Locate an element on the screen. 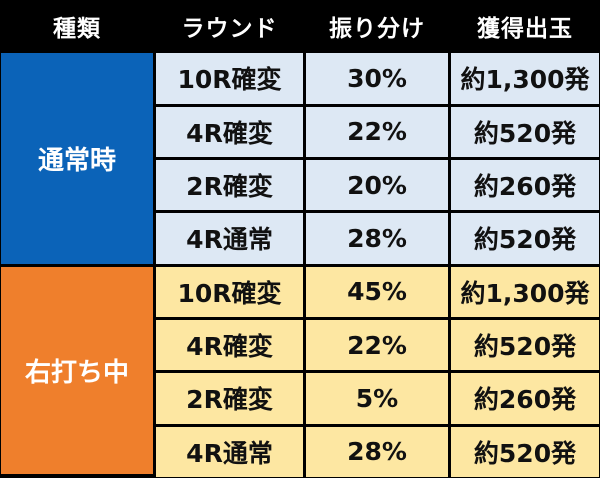 This screenshot has width=600, height=478. header-type: 種類 is located at coordinates (78, 27).